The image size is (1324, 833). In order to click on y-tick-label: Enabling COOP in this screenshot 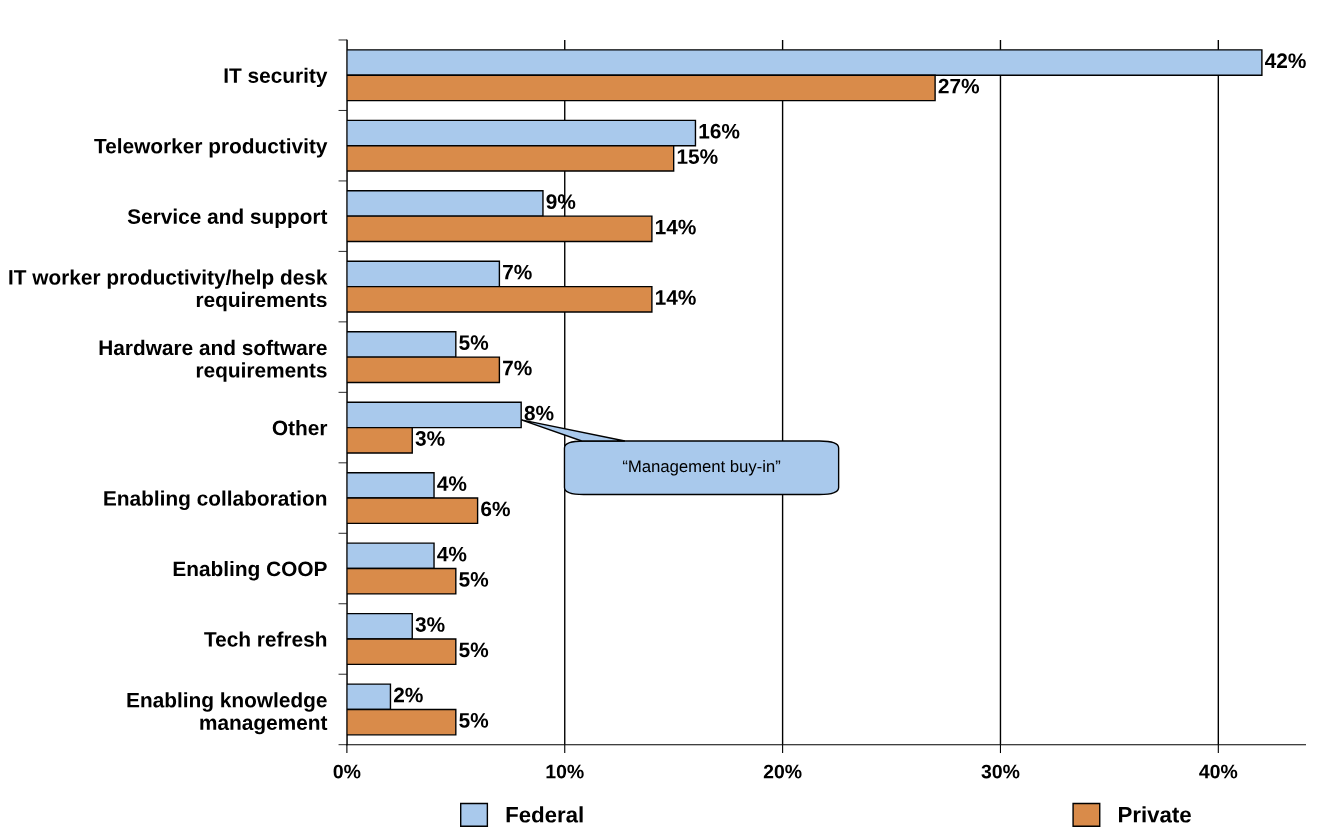, I will do `click(250, 570)`.